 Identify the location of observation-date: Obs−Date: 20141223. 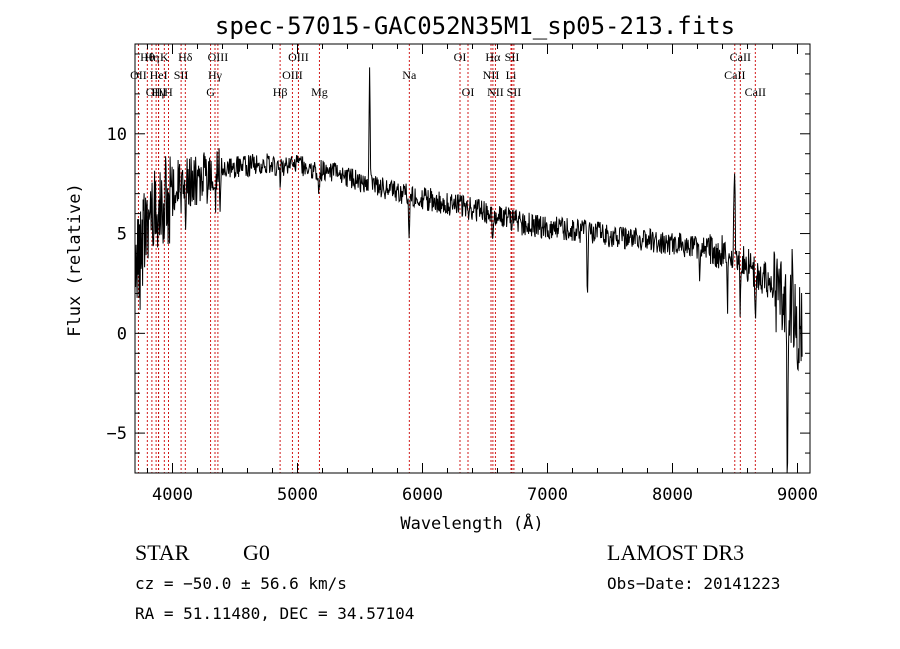
(694, 583).